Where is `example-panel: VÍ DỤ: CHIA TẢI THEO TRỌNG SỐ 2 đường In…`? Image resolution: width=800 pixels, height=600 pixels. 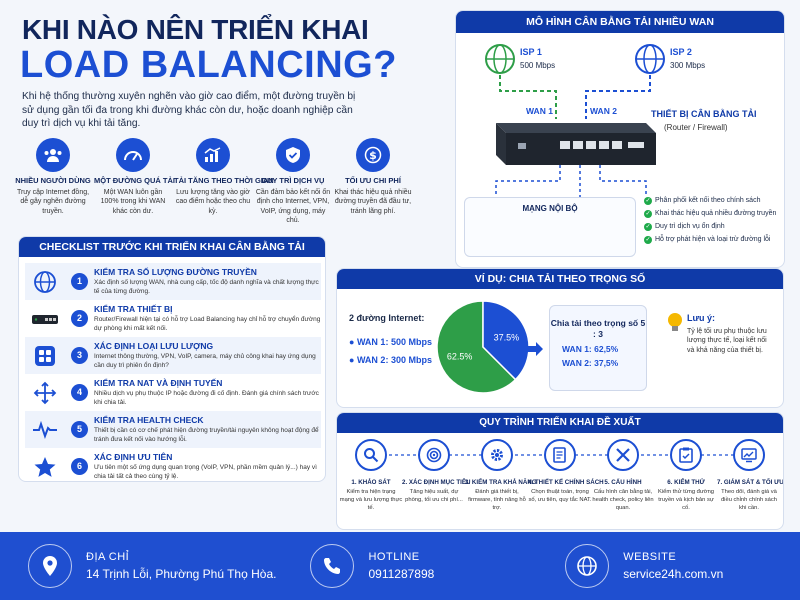
example-panel: VÍ DỤ: CHIA TẢI THEO TRỌNG SỐ 2 đường In… is located at coordinates (560, 338).